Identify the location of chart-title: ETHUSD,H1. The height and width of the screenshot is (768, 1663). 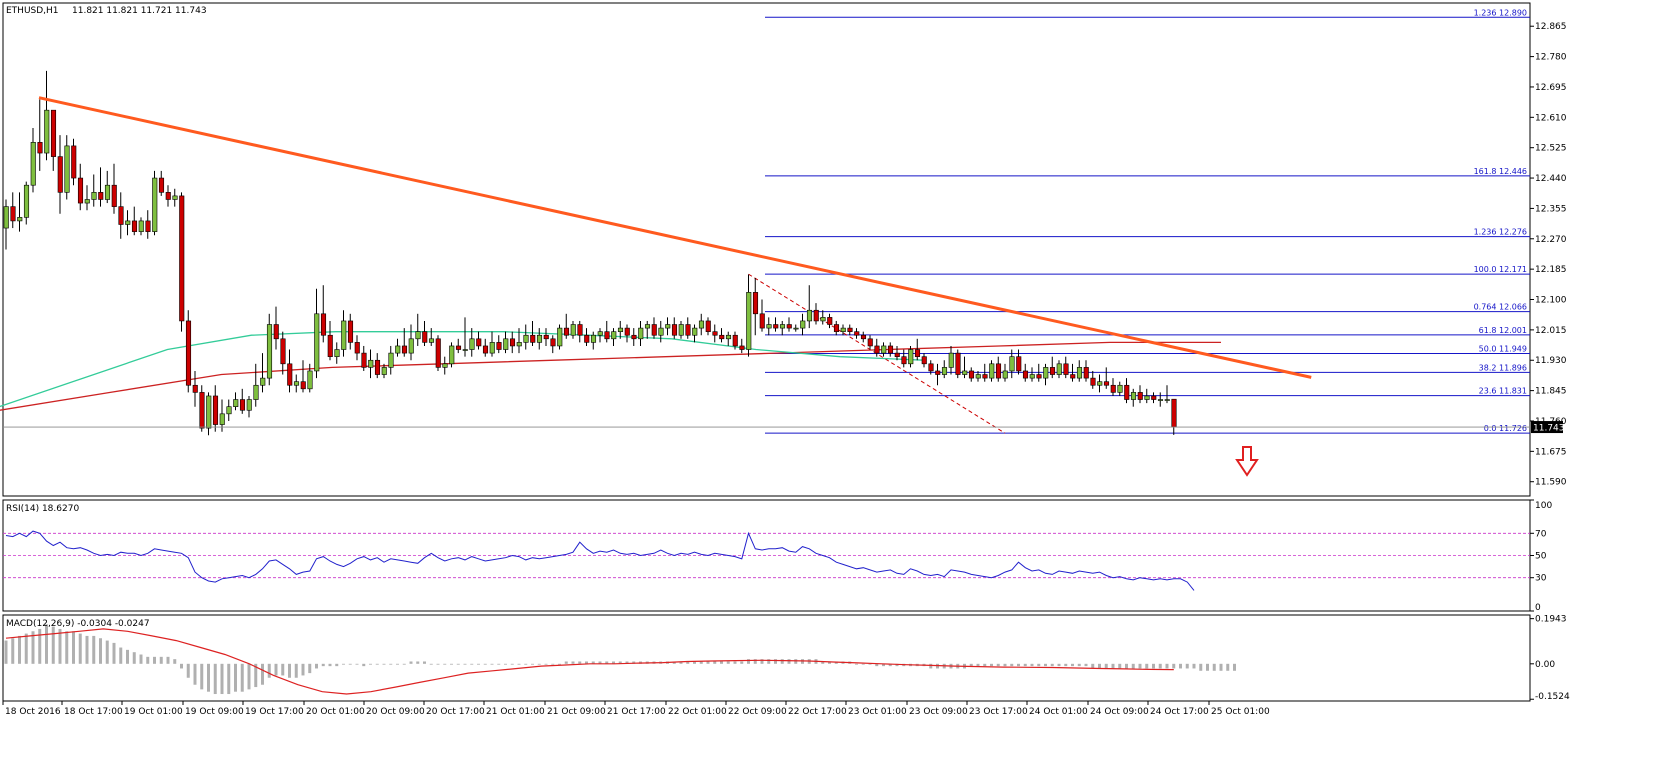
(32, 11).